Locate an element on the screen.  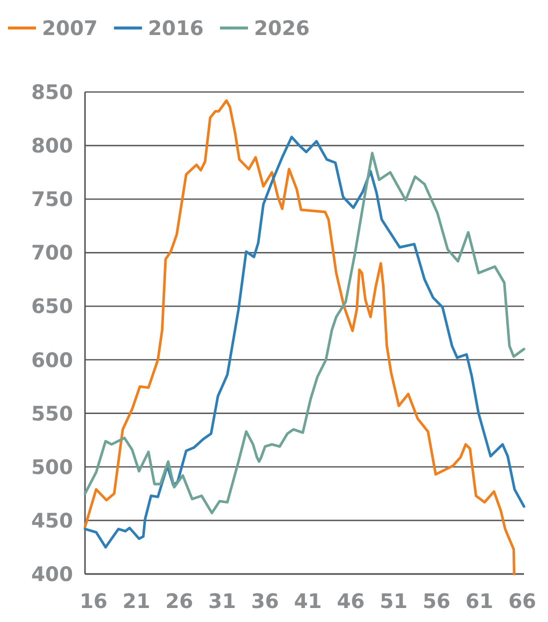
x-tick-label: 46 is located at coordinates (350, 601).